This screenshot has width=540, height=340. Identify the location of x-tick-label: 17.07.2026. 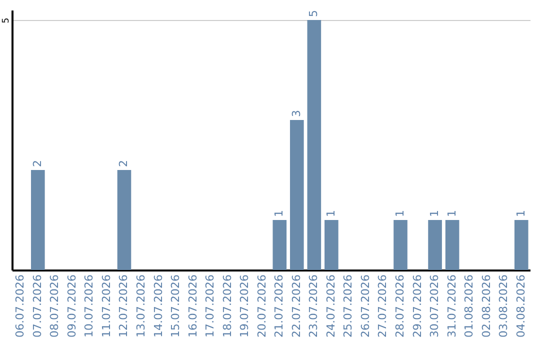
(210, 306).